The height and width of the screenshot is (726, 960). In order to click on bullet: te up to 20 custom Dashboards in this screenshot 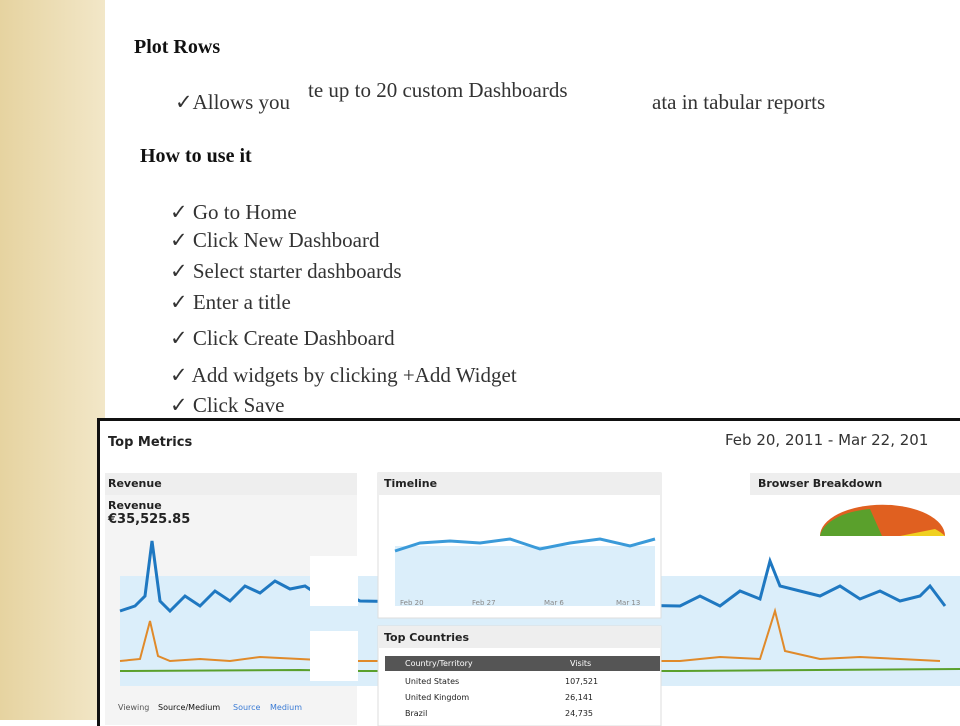, I will do `click(438, 90)`.